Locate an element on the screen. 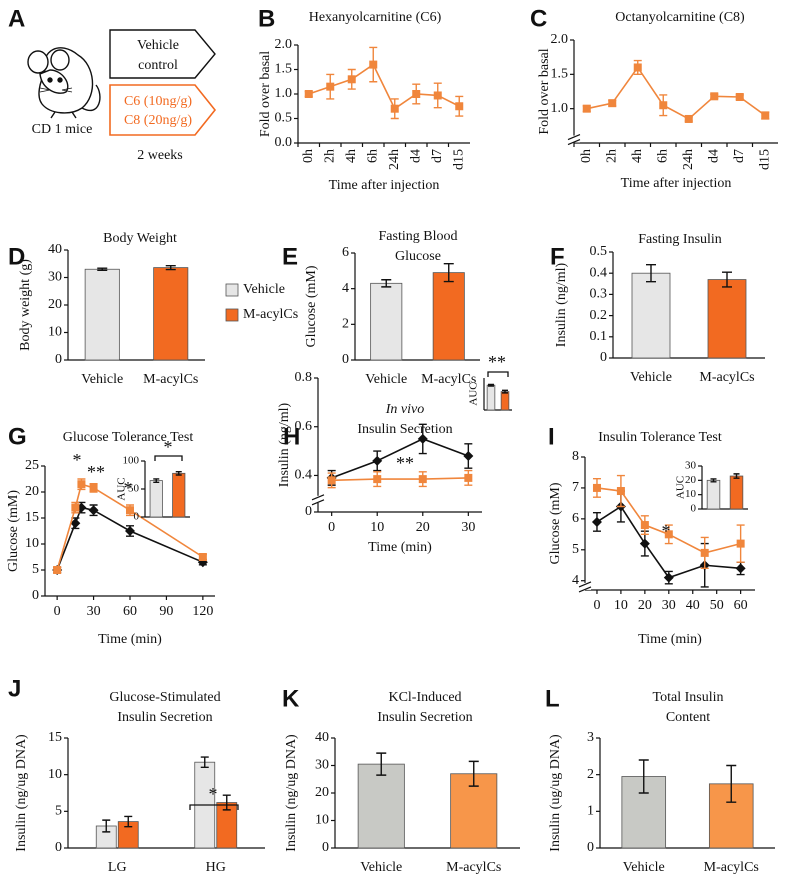  x-tick-label: 10 is located at coordinates (377, 527).